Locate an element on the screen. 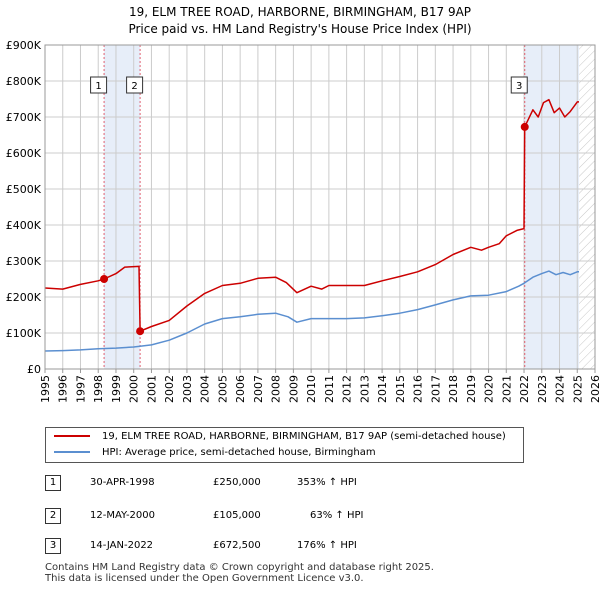 This screenshot has width=600, height=590. y-tick-label: £600K is located at coordinates (24, 153).